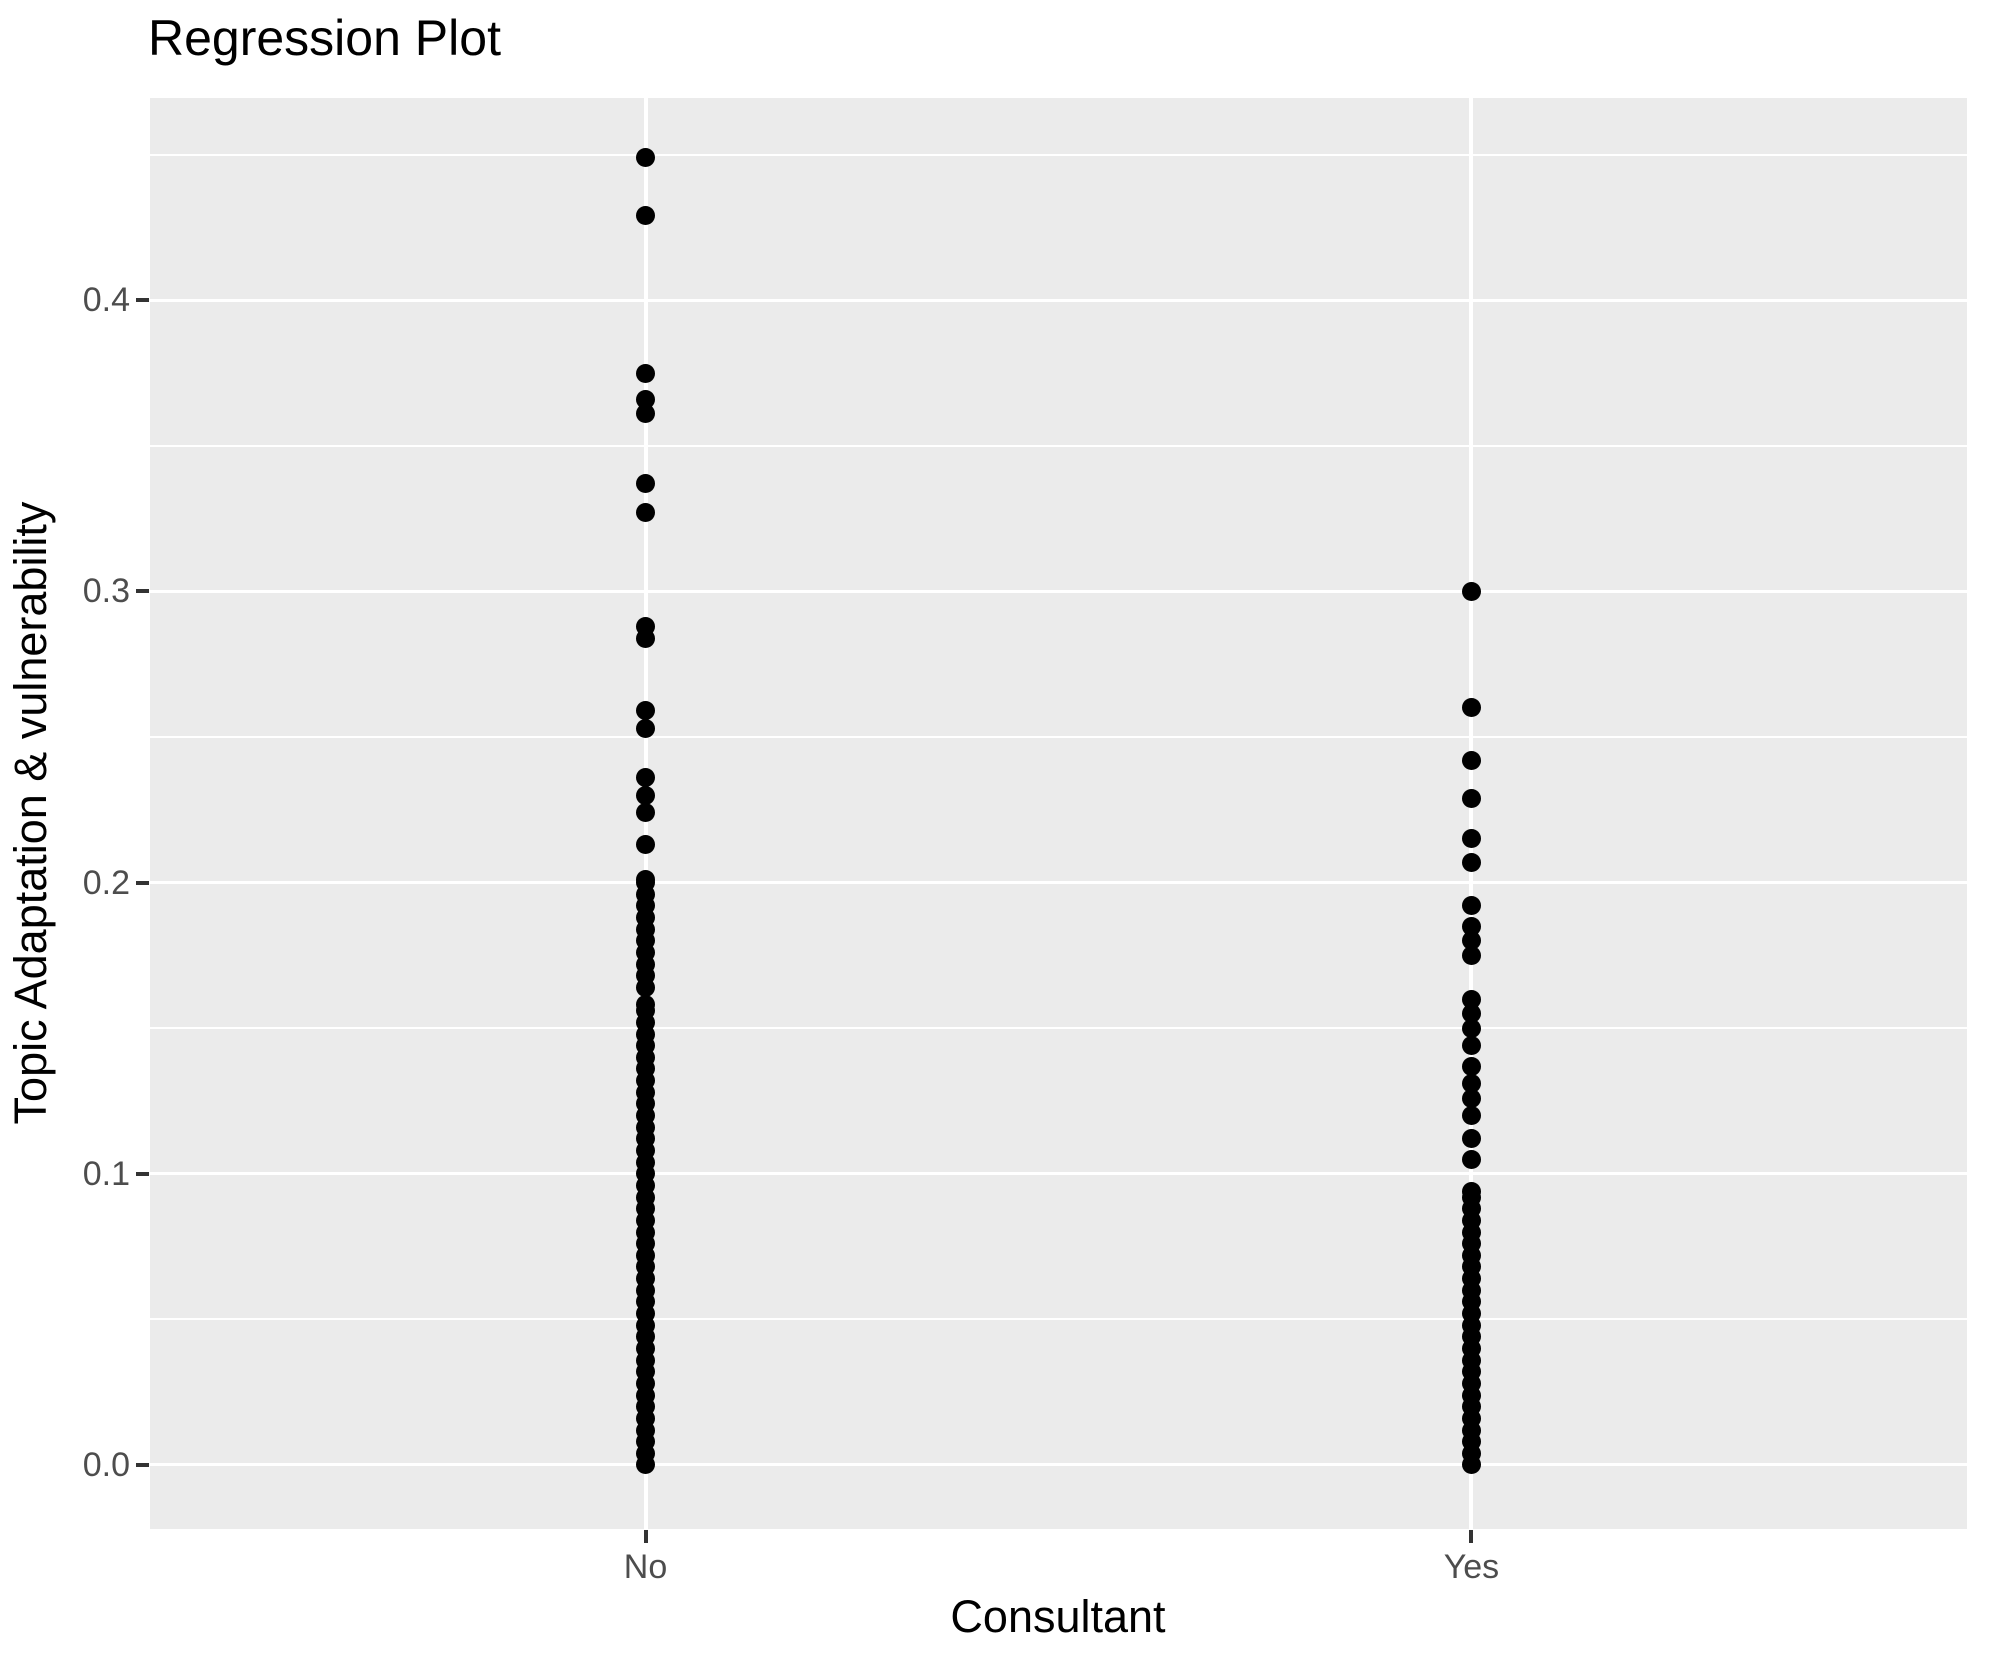 The image size is (1990, 1665). What do you see at coordinates (1471, 1567) in the screenshot?
I see `x-tick-label: Yes` at bounding box center [1471, 1567].